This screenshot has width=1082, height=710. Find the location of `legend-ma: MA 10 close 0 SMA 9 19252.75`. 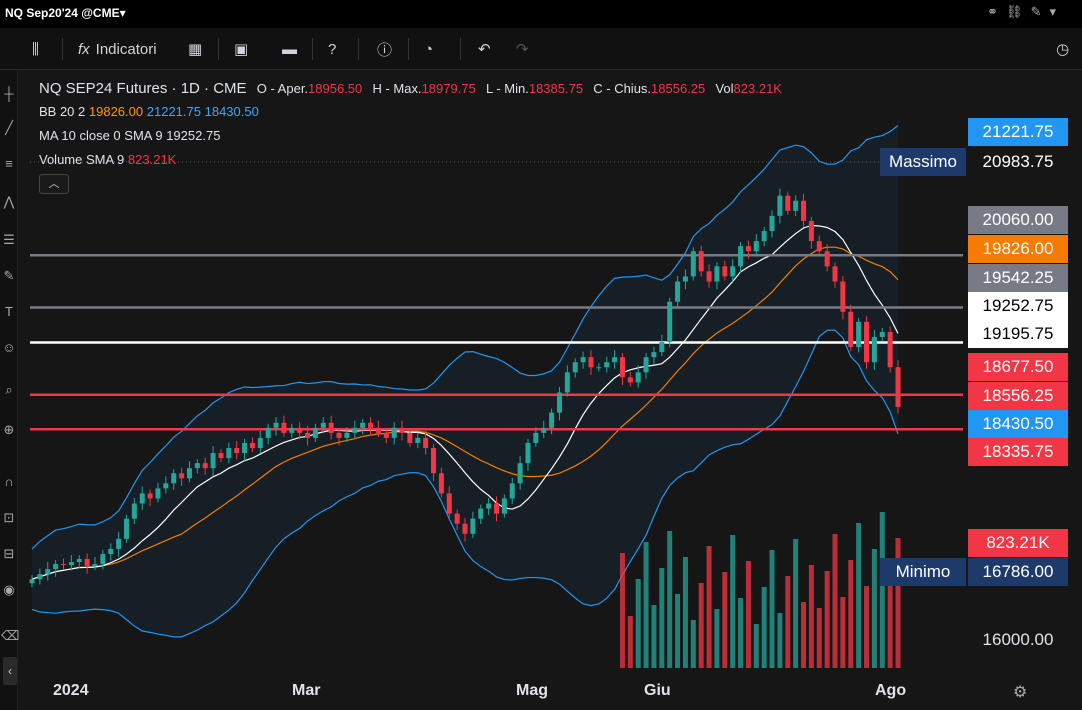

legend-ma: MA 10 close 0 SMA 9 19252.75 is located at coordinates (129, 135).